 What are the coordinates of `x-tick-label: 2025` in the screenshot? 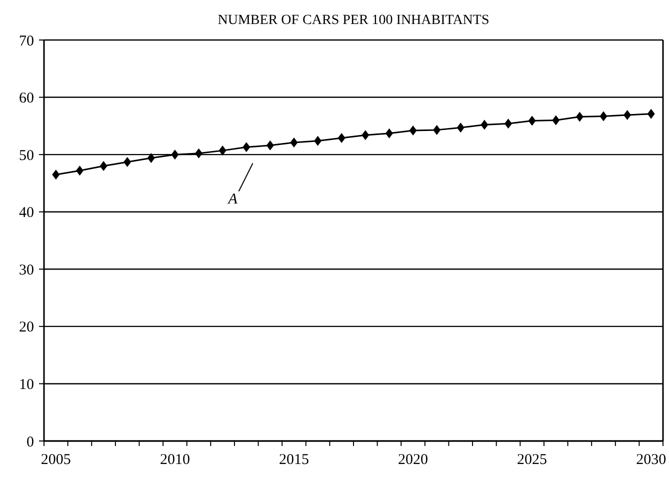 It's located at (532, 460).